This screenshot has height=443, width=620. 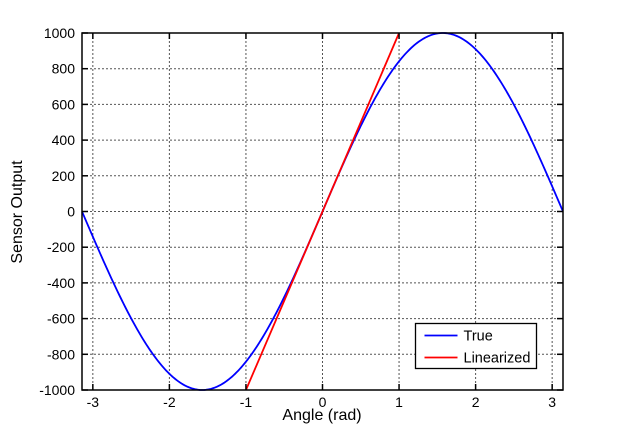 I want to click on y-tick-label: 600, so click(x=64, y=104).